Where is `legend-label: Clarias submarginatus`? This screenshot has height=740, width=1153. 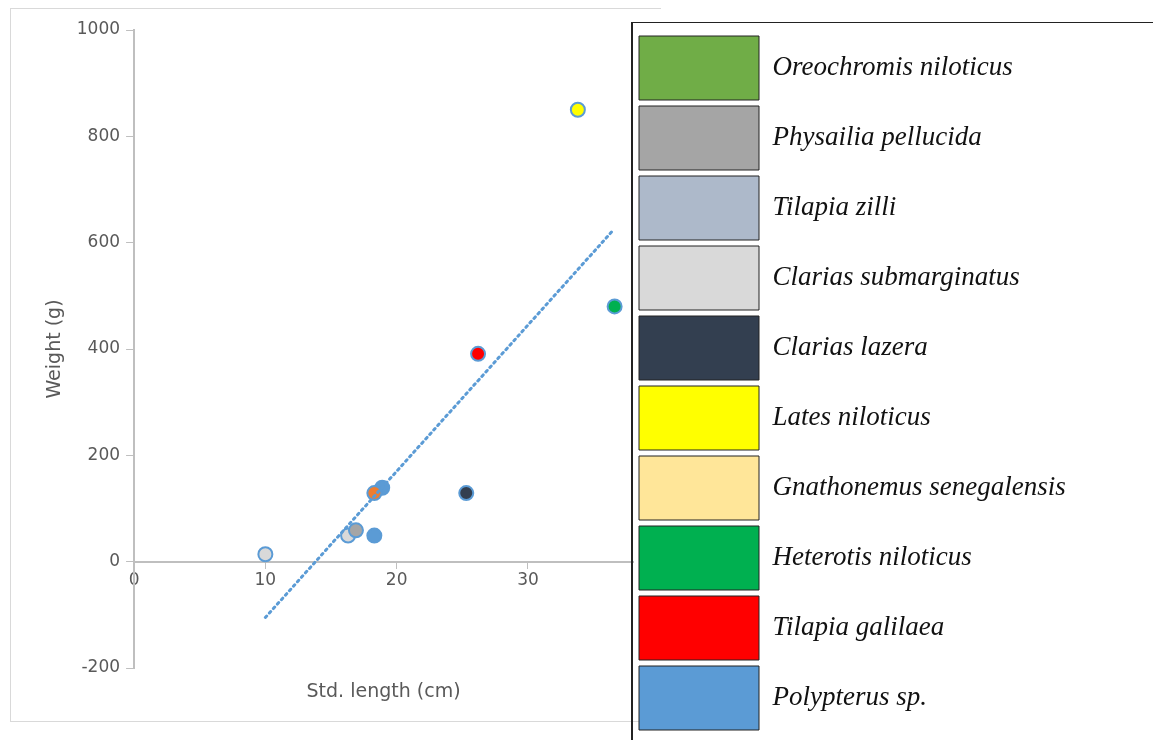
legend-label: Clarias submarginatus is located at coordinates (896, 276).